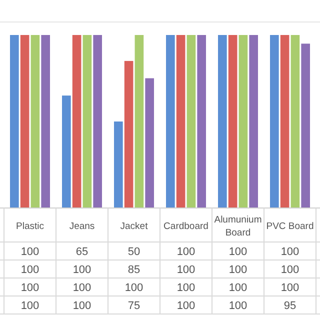  Describe the element at coordinates (82, 252) in the screenshot. I see `data-label: 65` at that location.